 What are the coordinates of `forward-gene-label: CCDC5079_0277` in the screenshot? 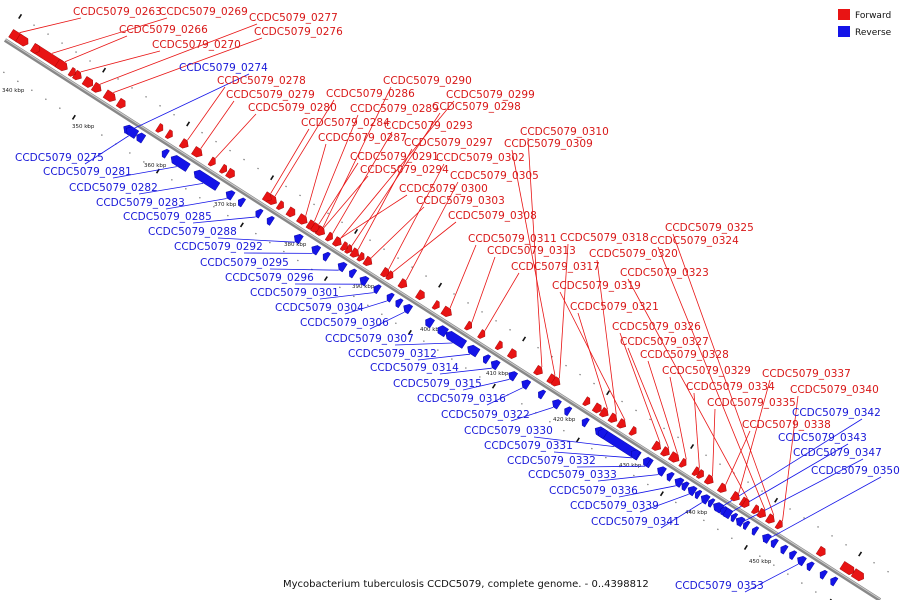 It's located at (293, 18).